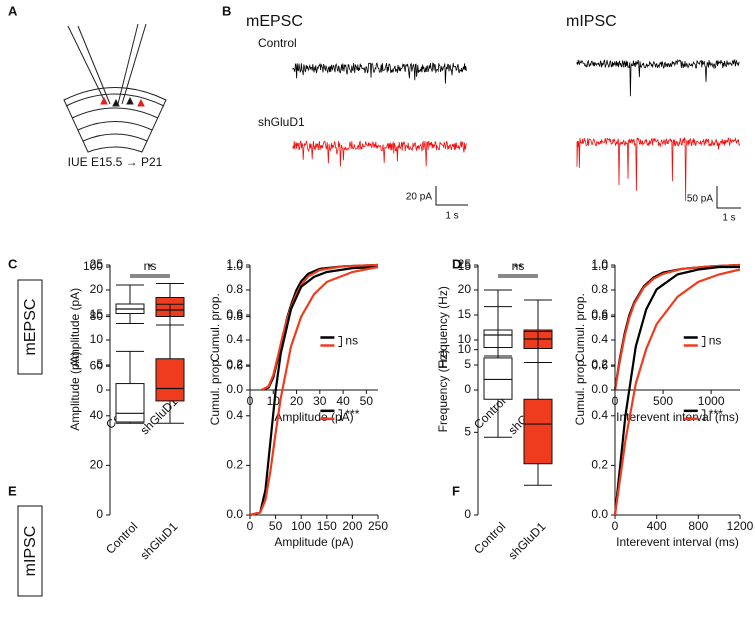  I want to click on row-title: mEPSC, so click(30, 327).